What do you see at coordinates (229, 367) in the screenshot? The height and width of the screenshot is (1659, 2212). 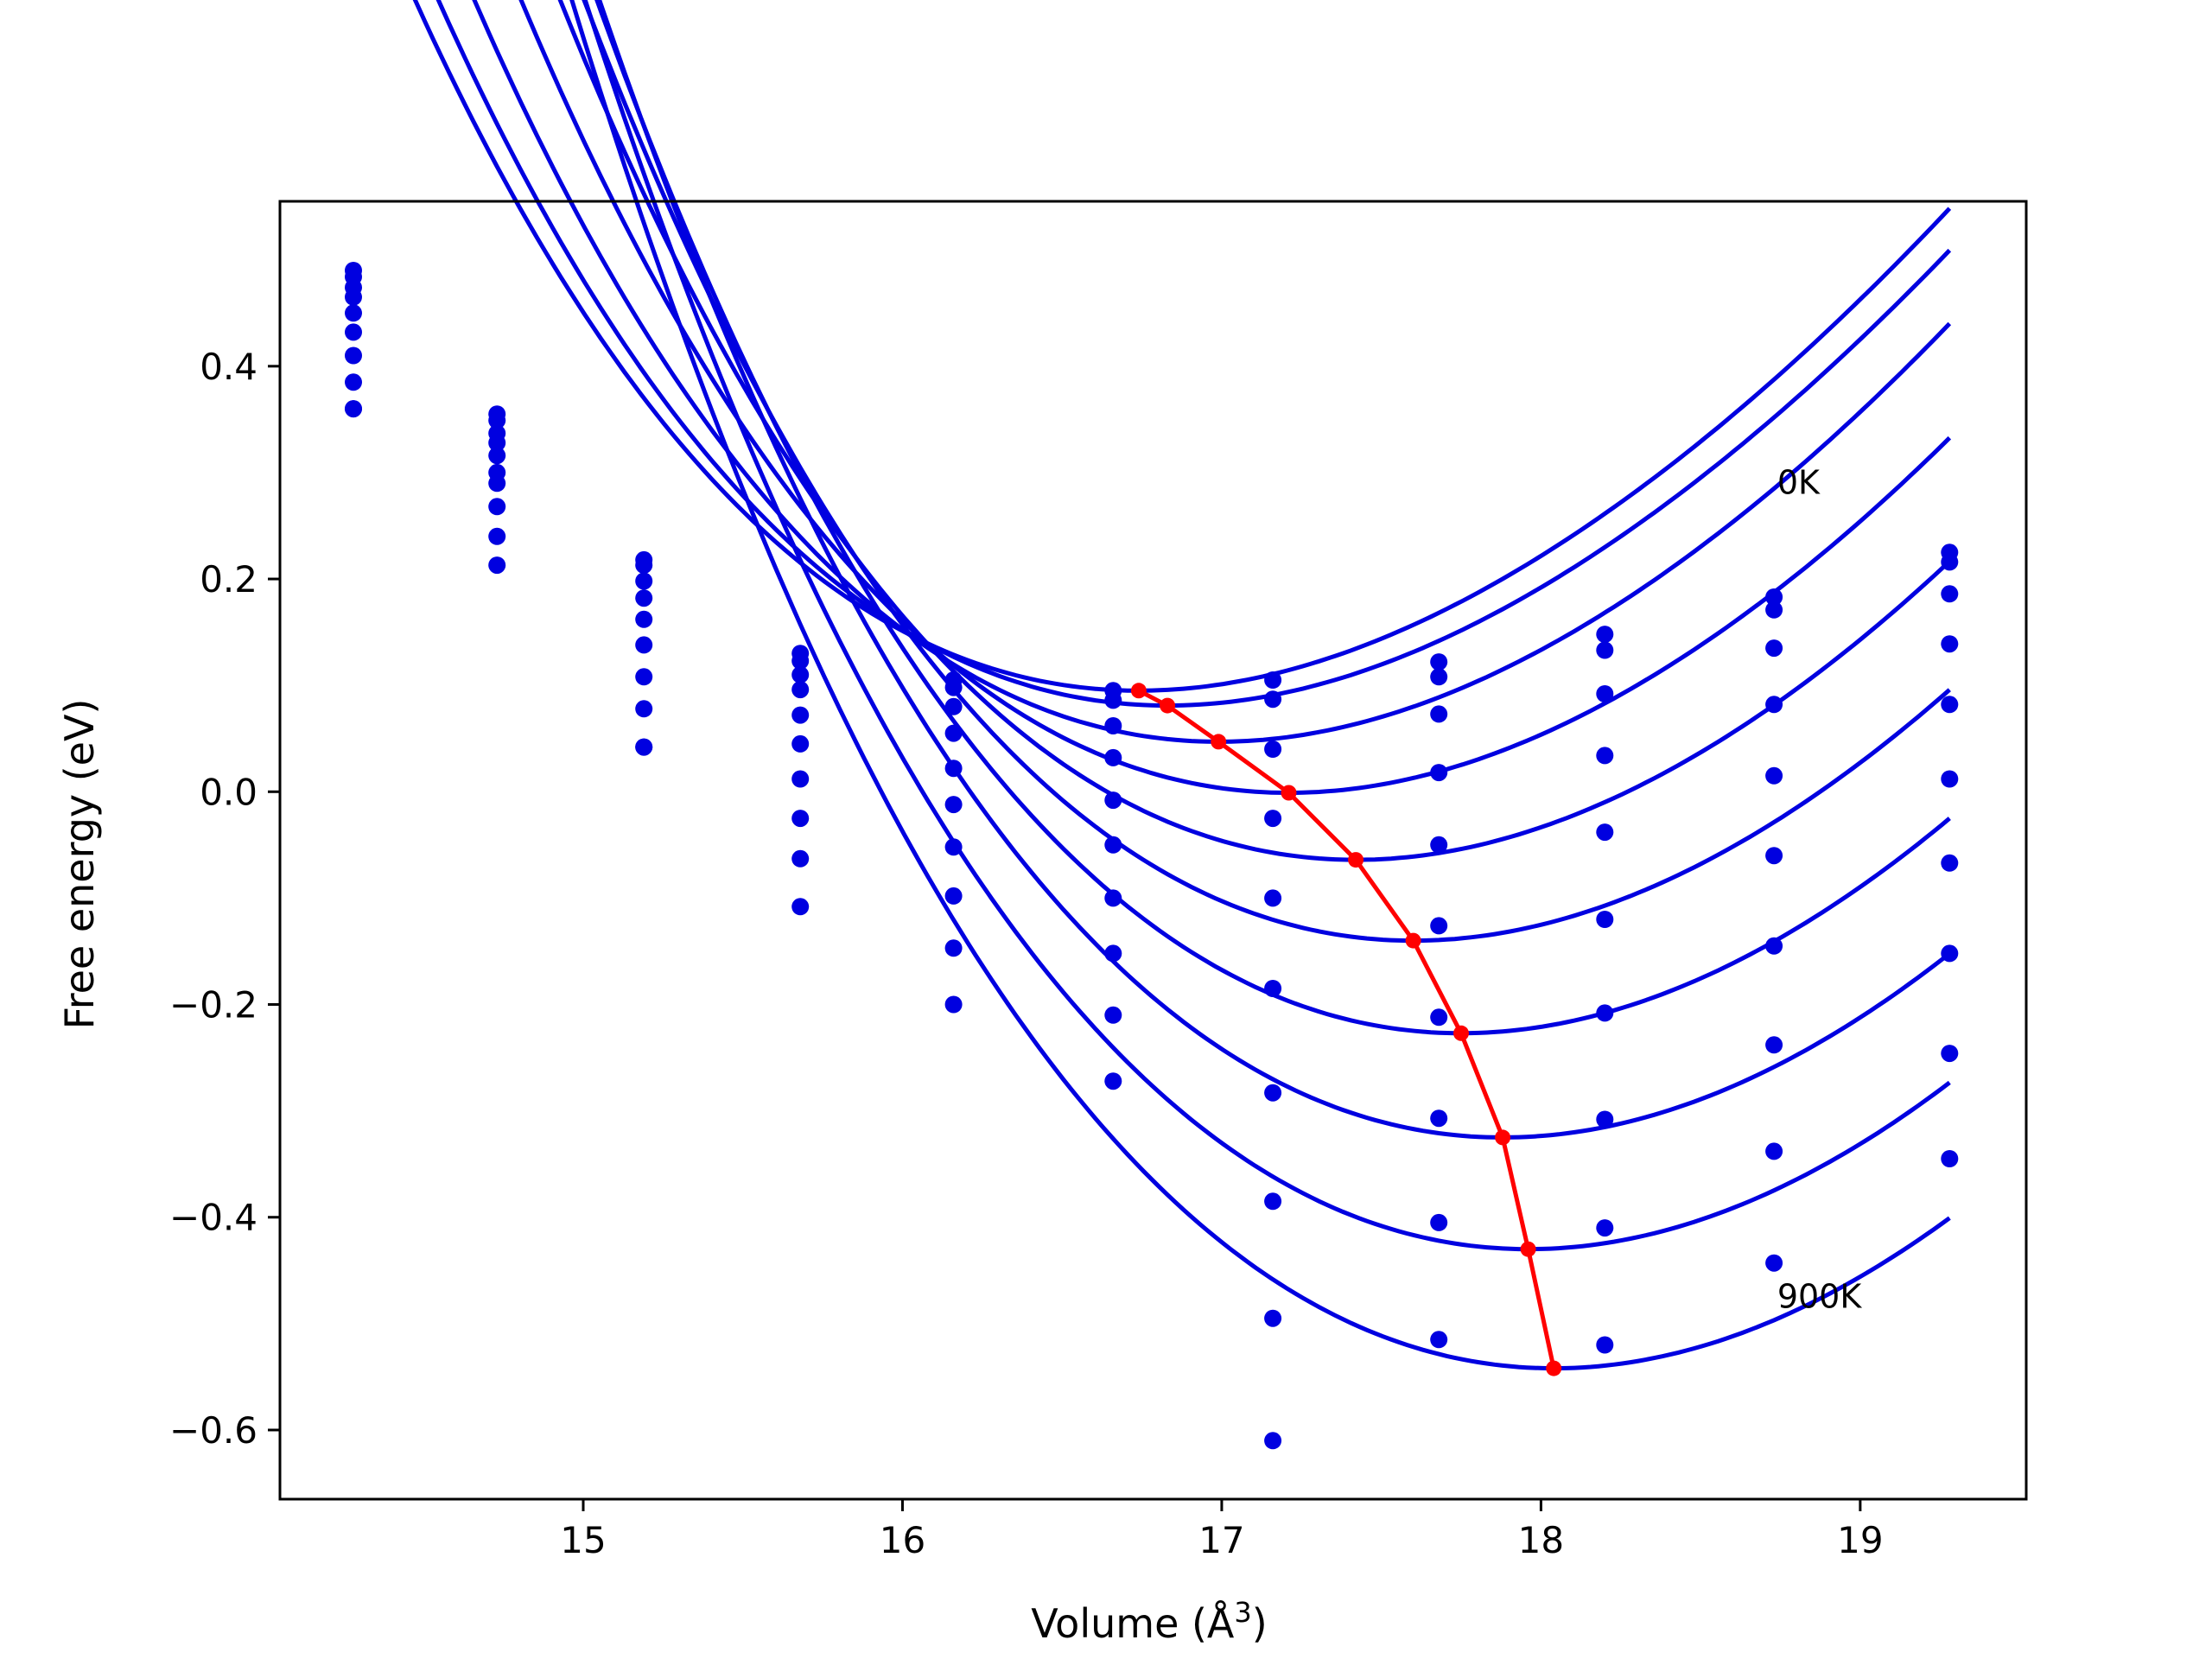 I see `y-tick-label: 0.4` at bounding box center [229, 367].